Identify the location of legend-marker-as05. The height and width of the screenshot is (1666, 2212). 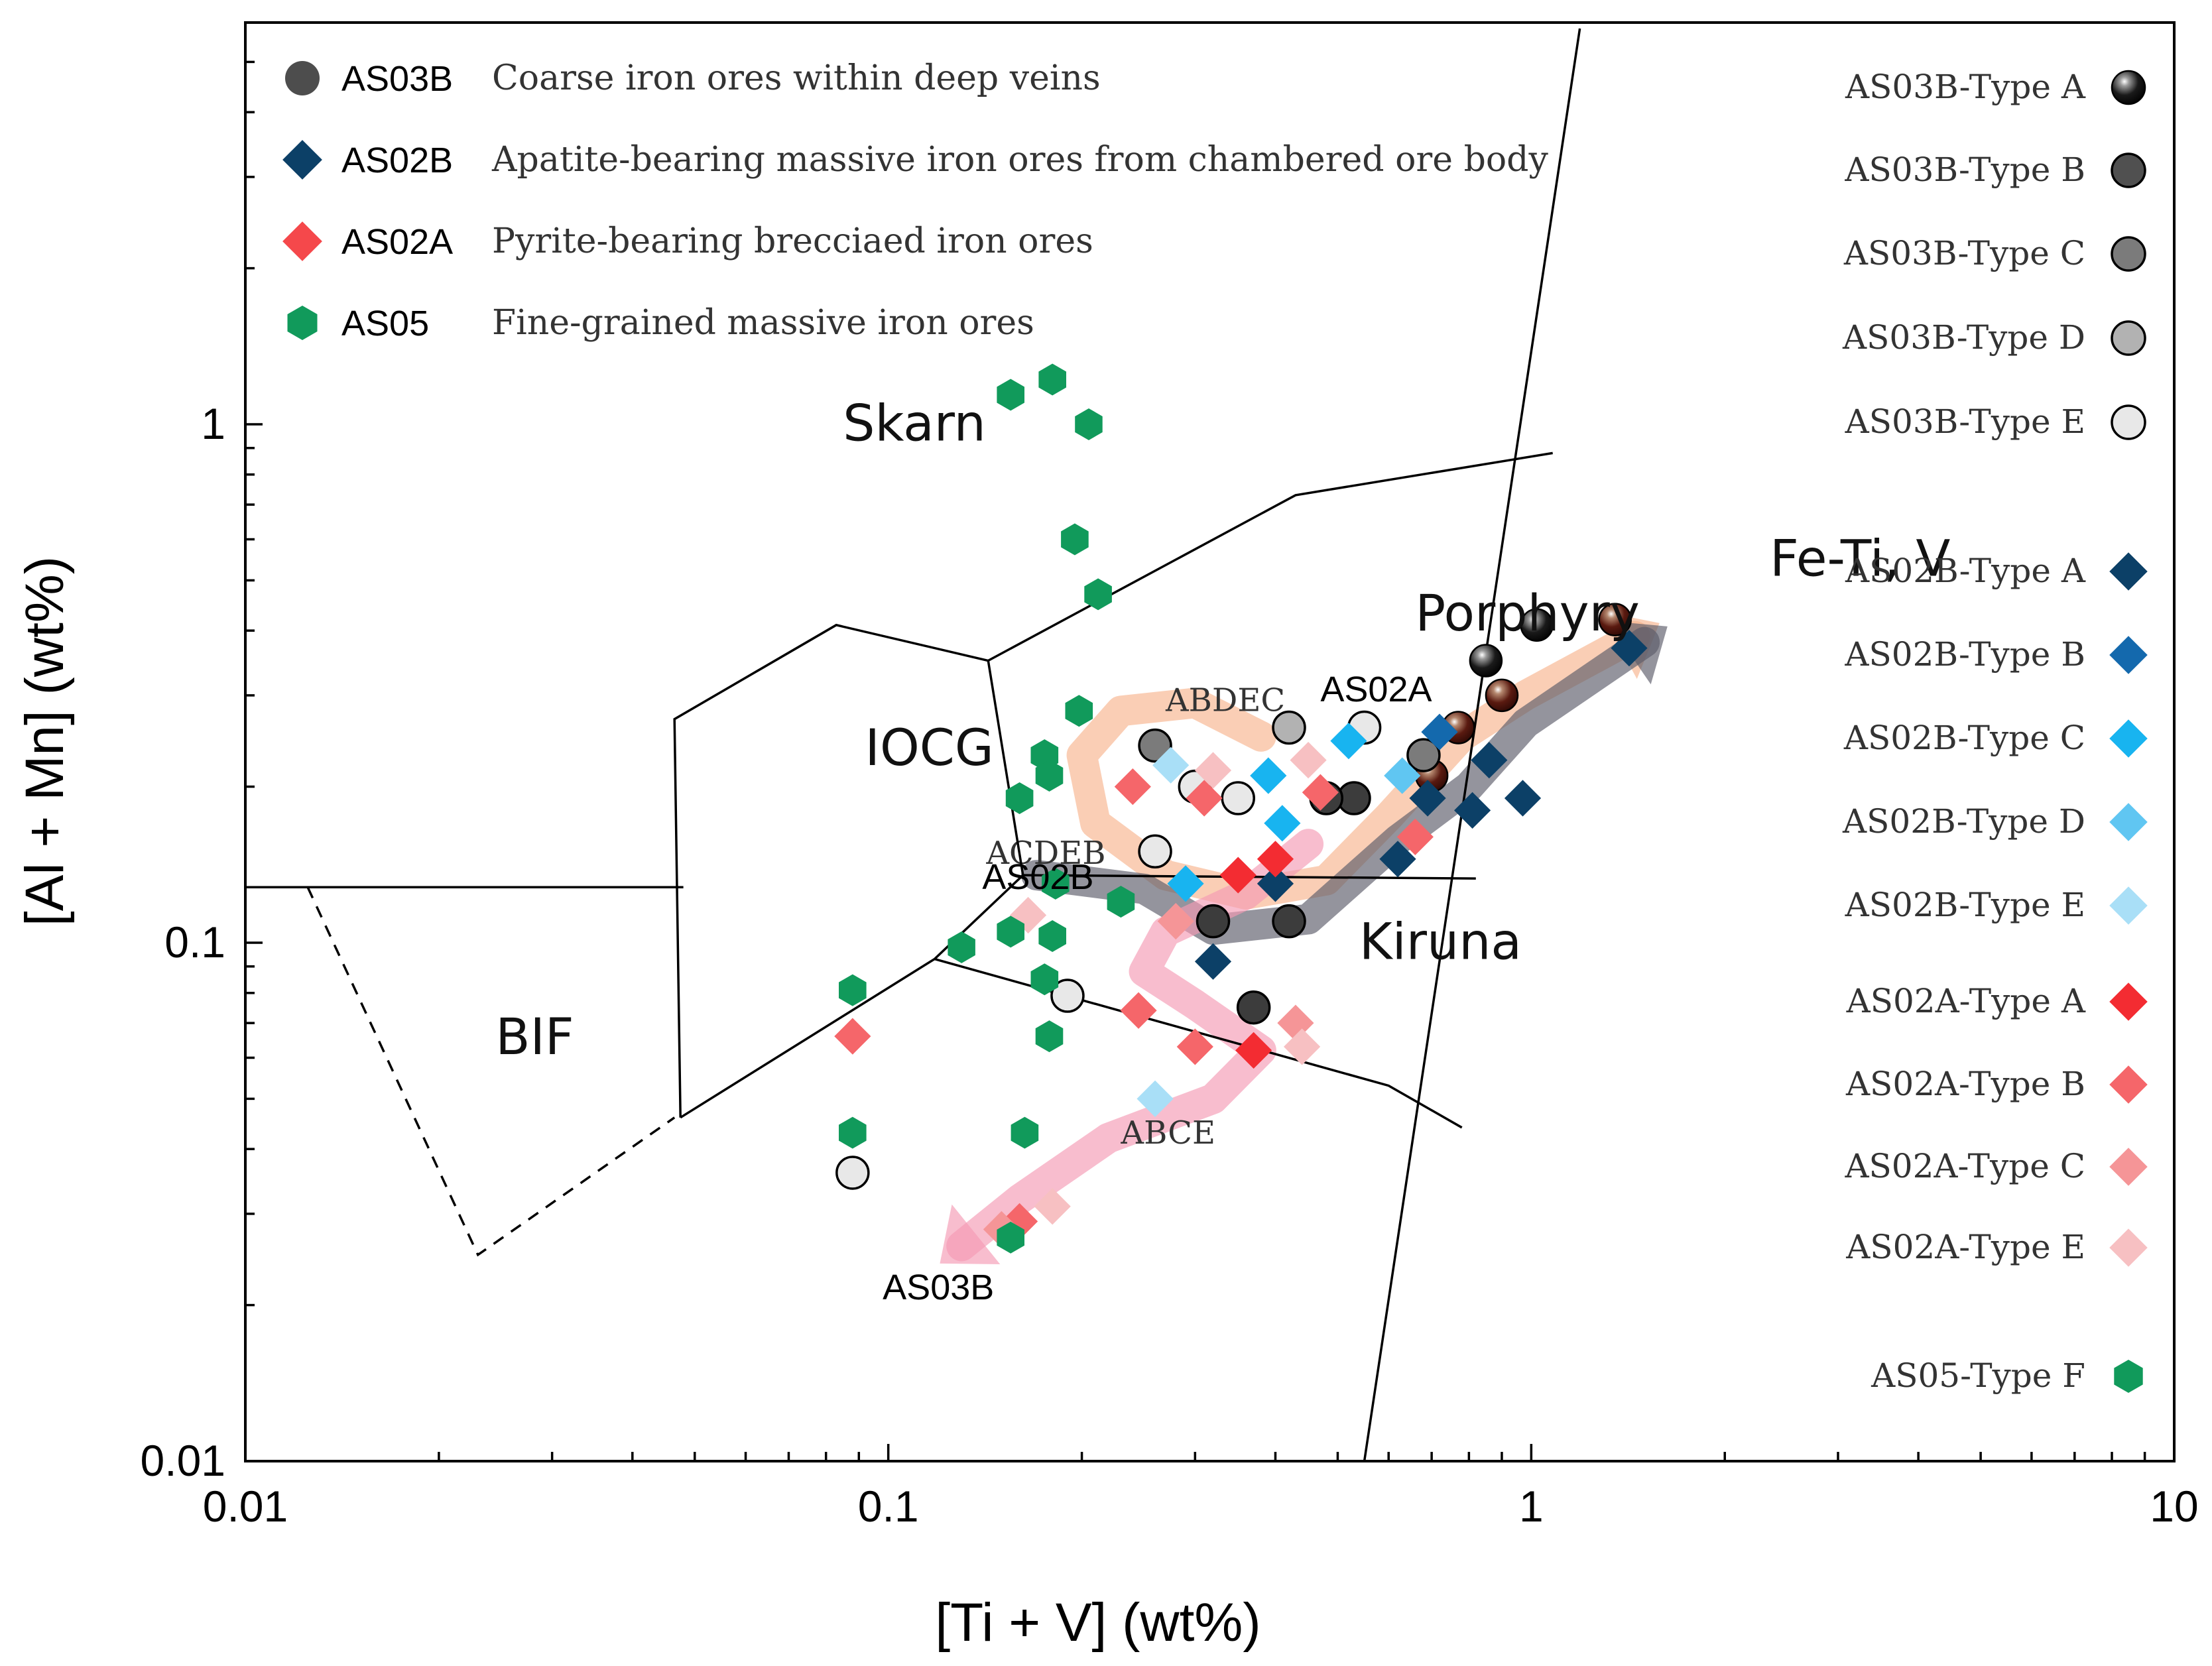
(302, 323).